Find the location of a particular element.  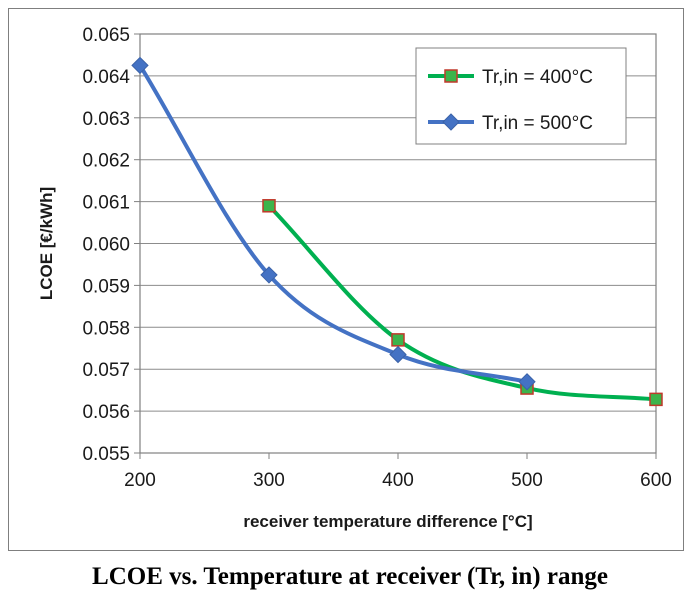

y-tick-label: 0.061 is located at coordinates (106, 203).